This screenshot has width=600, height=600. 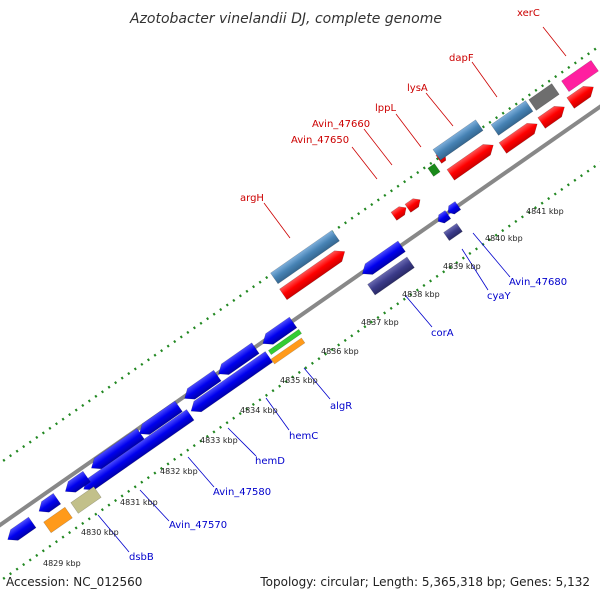 I want to click on feature-algR-cds-shape, so click(x=280, y=330).